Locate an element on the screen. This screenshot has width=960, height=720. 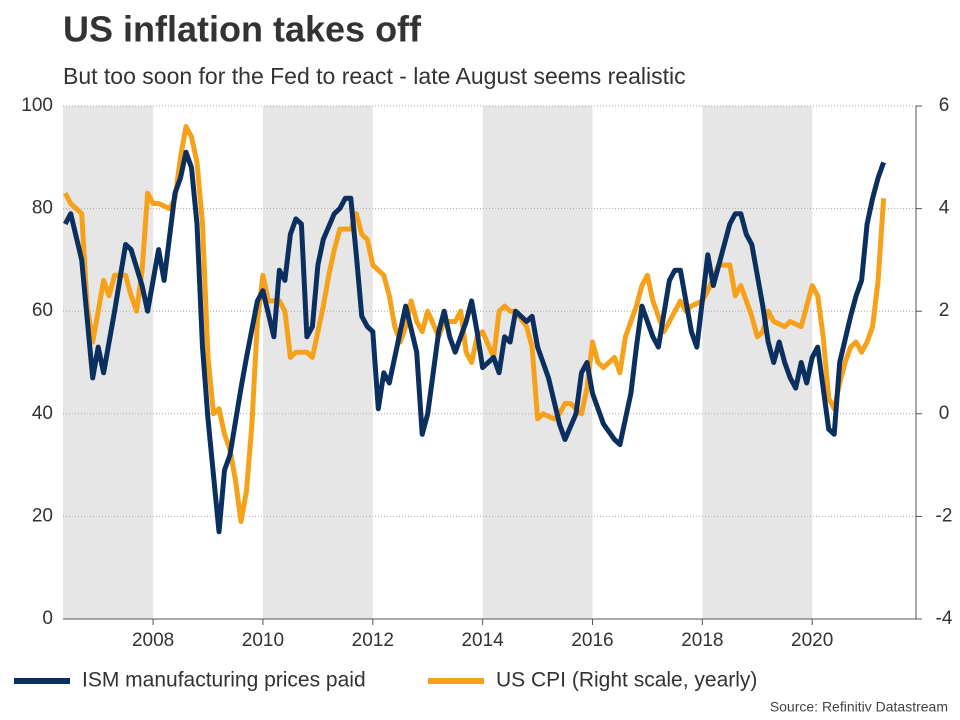
y2-tick-label: 6 is located at coordinates (944, 105).